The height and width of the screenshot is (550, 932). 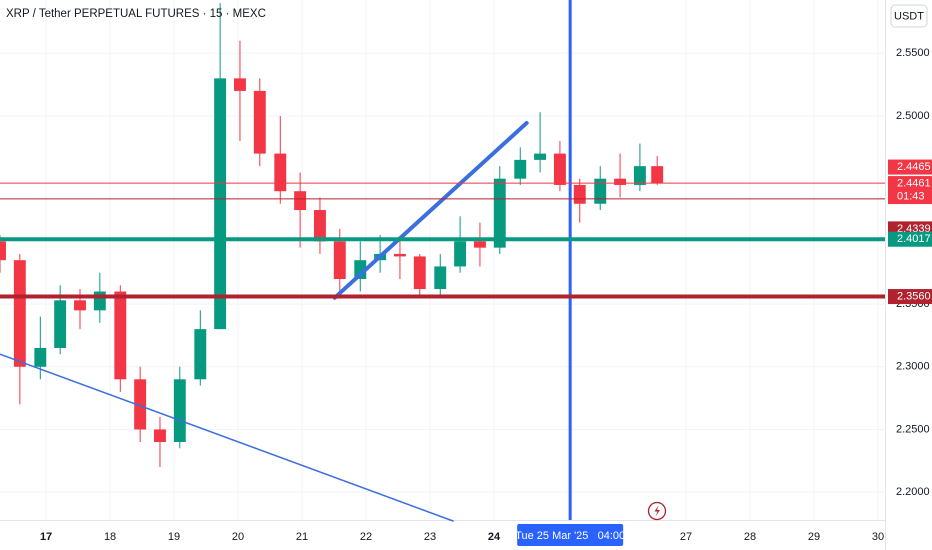 I want to click on crosshair-label-bg, so click(x=570, y=535).